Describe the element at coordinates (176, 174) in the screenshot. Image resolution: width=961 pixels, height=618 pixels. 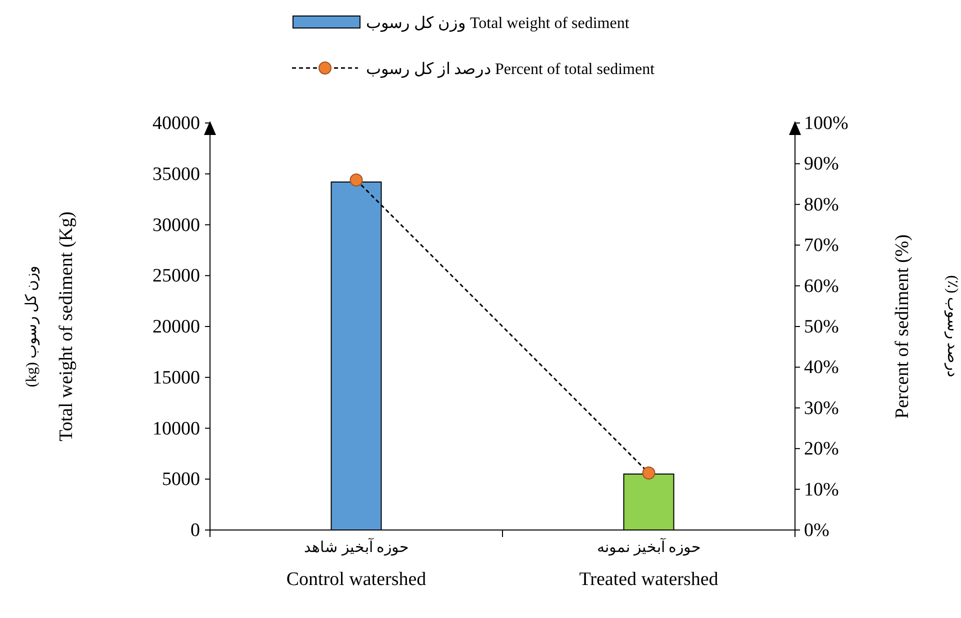
I see `y-tick-label: 35000` at that location.